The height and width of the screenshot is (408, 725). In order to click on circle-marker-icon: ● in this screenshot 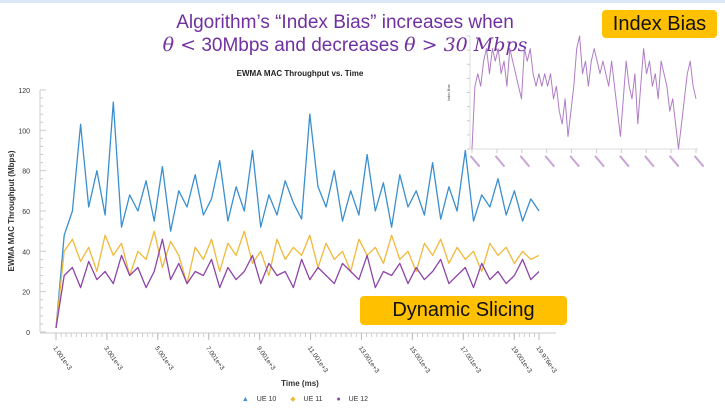, I will do `click(338, 399)`.